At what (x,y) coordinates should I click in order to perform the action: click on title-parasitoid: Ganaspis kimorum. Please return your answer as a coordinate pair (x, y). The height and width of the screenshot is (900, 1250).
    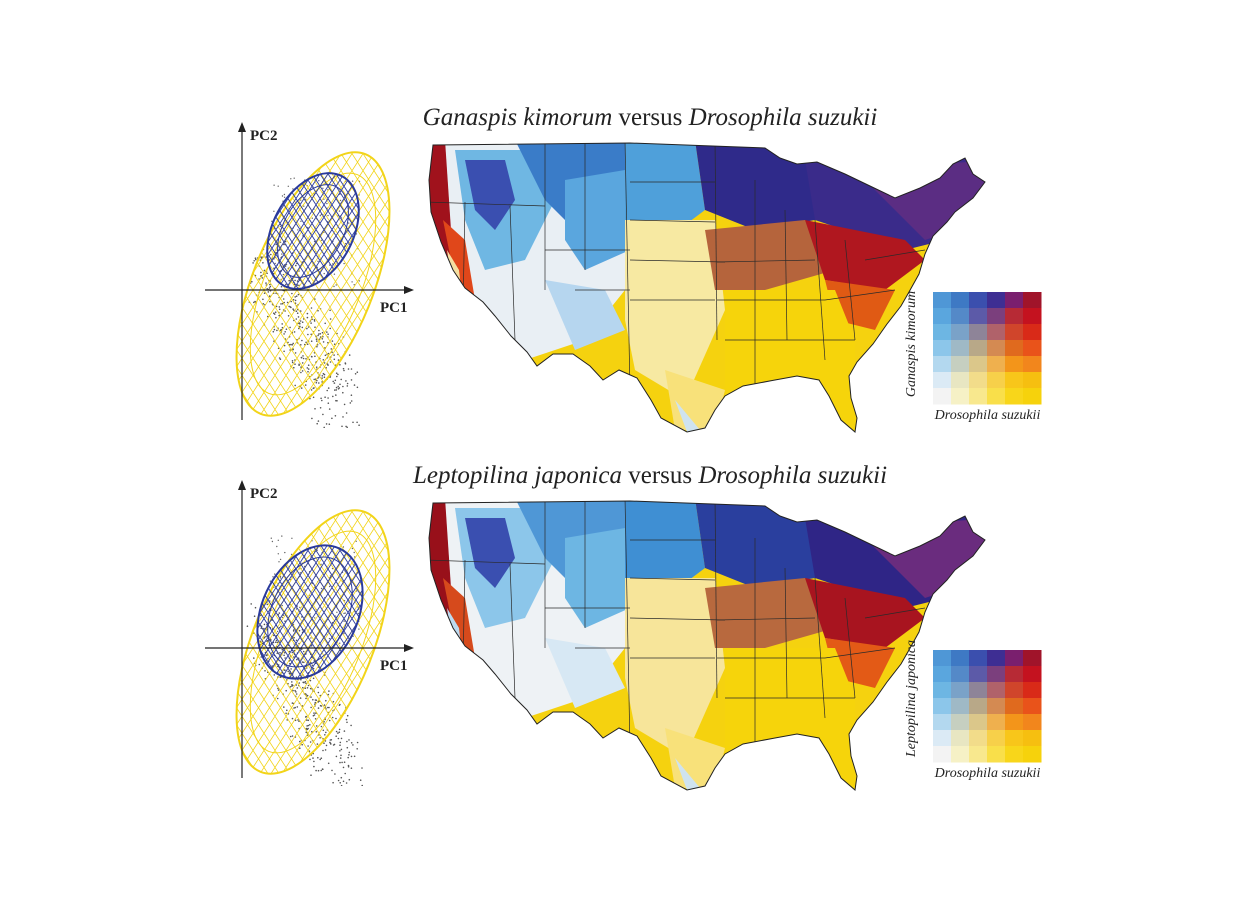
    Looking at the image, I should click on (517, 117).